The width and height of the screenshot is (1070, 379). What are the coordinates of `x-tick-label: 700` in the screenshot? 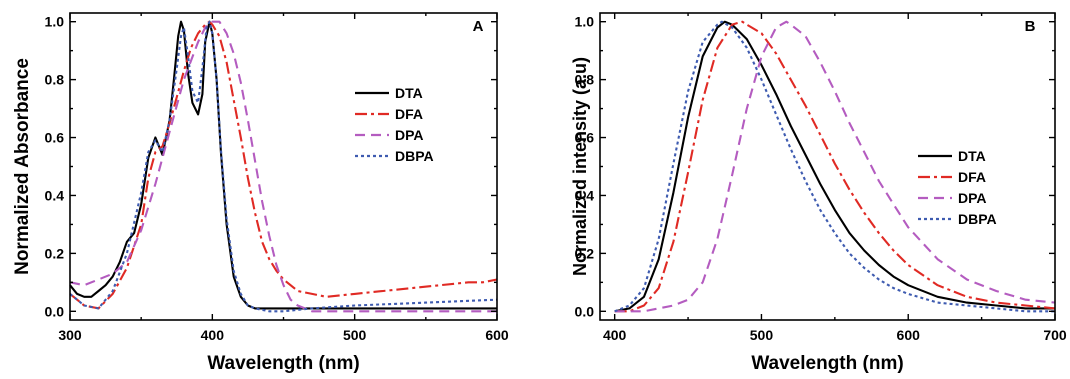 It's located at (1055, 335).